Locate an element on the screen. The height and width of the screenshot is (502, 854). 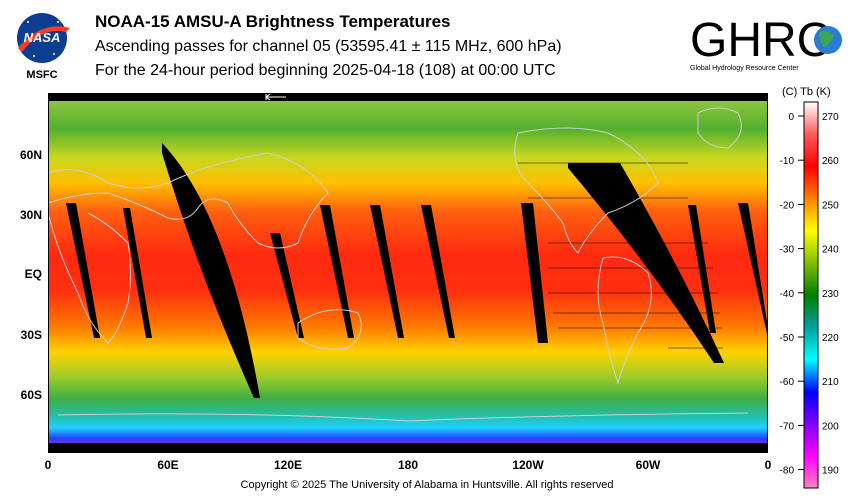
page-title: NOAA-15 AMSU-A Brightness Temperatures is located at coordinates (273, 21).